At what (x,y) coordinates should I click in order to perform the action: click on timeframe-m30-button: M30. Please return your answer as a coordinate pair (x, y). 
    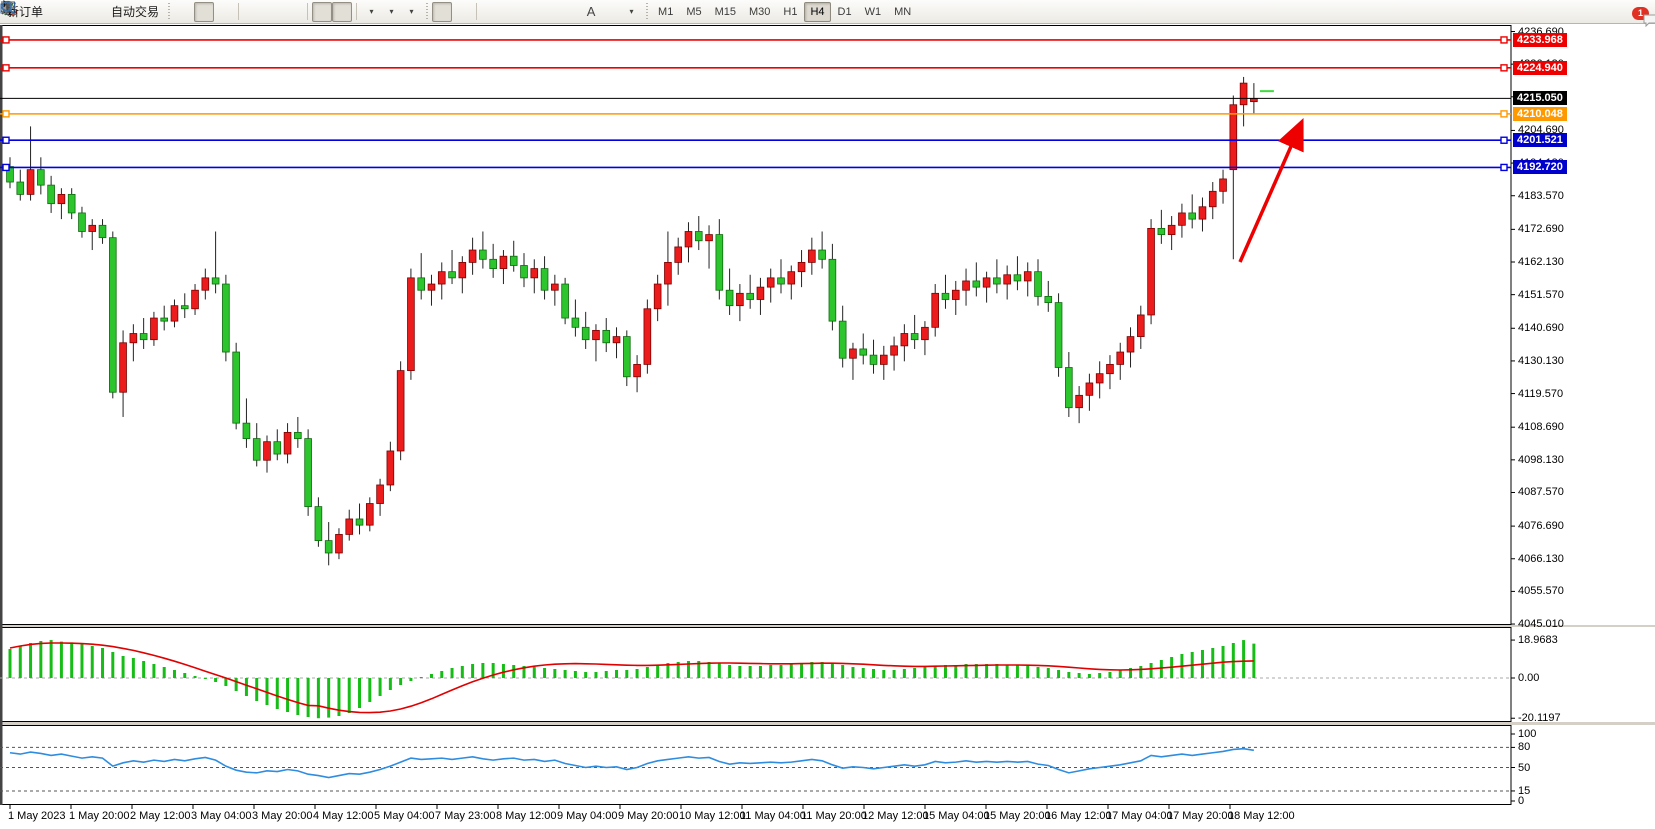
    Looking at the image, I should click on (760, 11).